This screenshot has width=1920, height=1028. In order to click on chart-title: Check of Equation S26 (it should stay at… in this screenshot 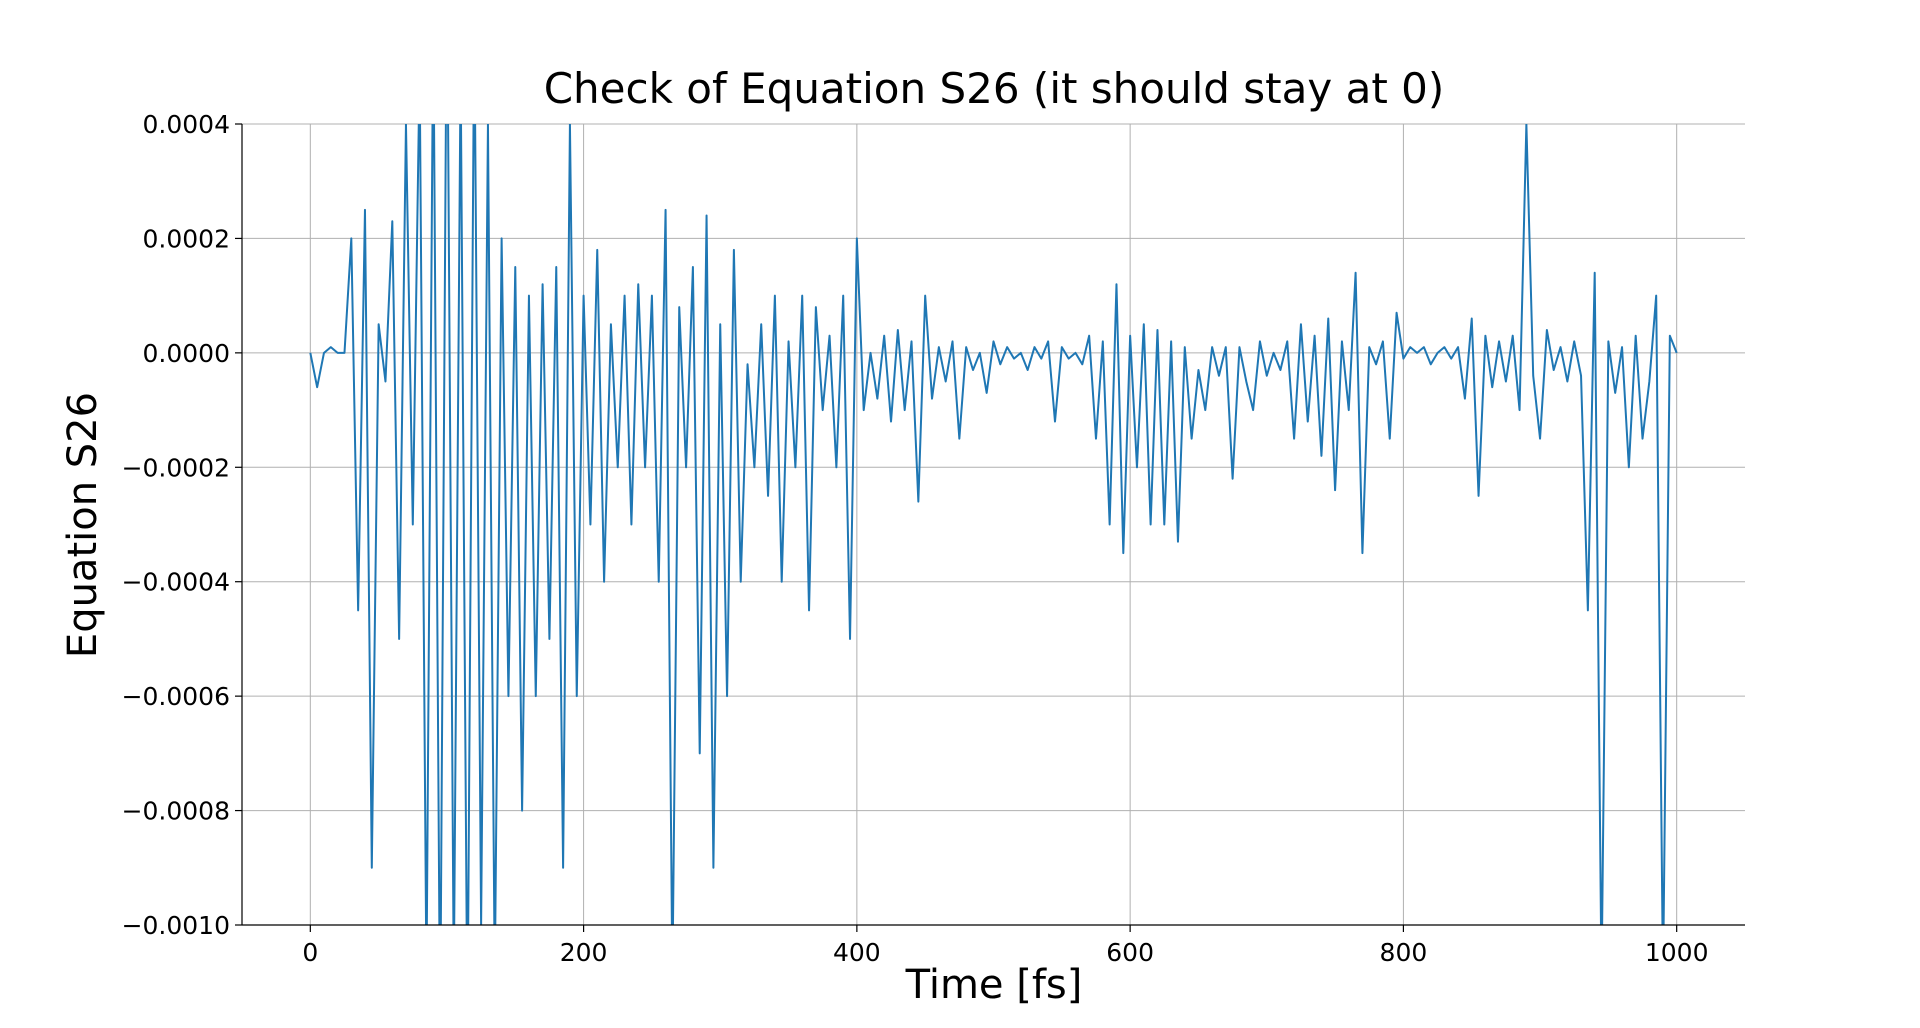, I will do `click(994, 88)`.